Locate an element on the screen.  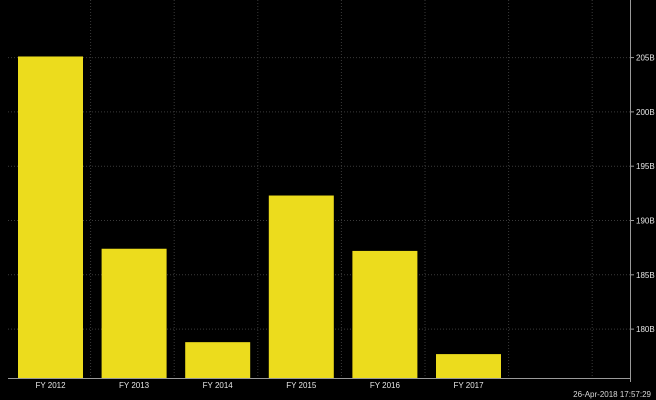
y-tick-label: 200B is located at coordinates (645, 112).